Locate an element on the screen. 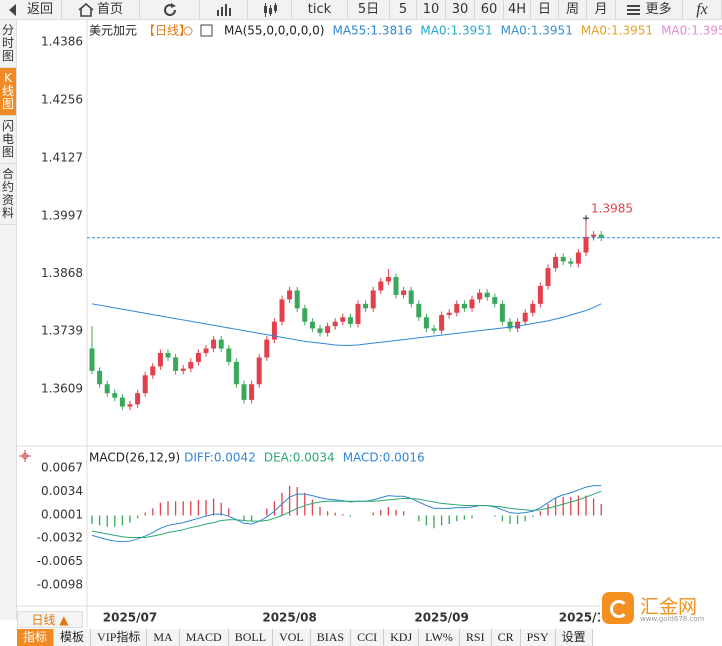 The height and width of the screenshot is (646, 722). toolbar: 返回 首页 tick 5日 5 10 30 60 4H 日周月 更多 fx is located at coordinates (361, 10).